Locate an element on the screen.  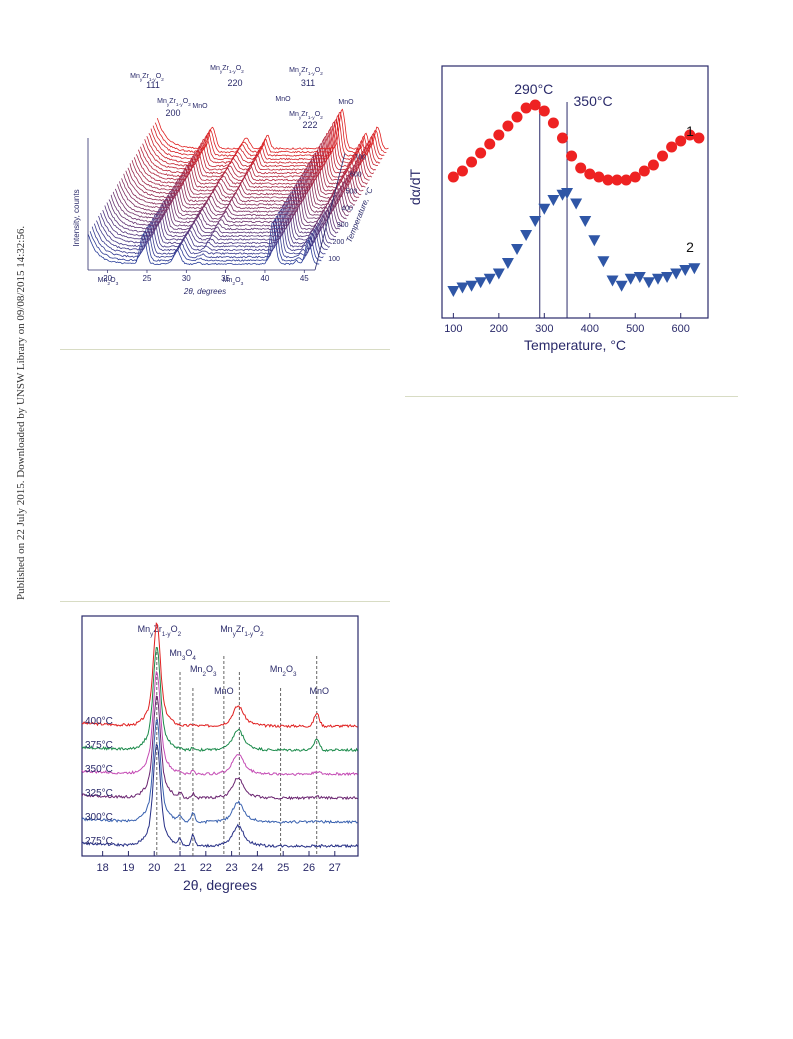
x-tick-label: 25 is located at coordinates (283, 868).